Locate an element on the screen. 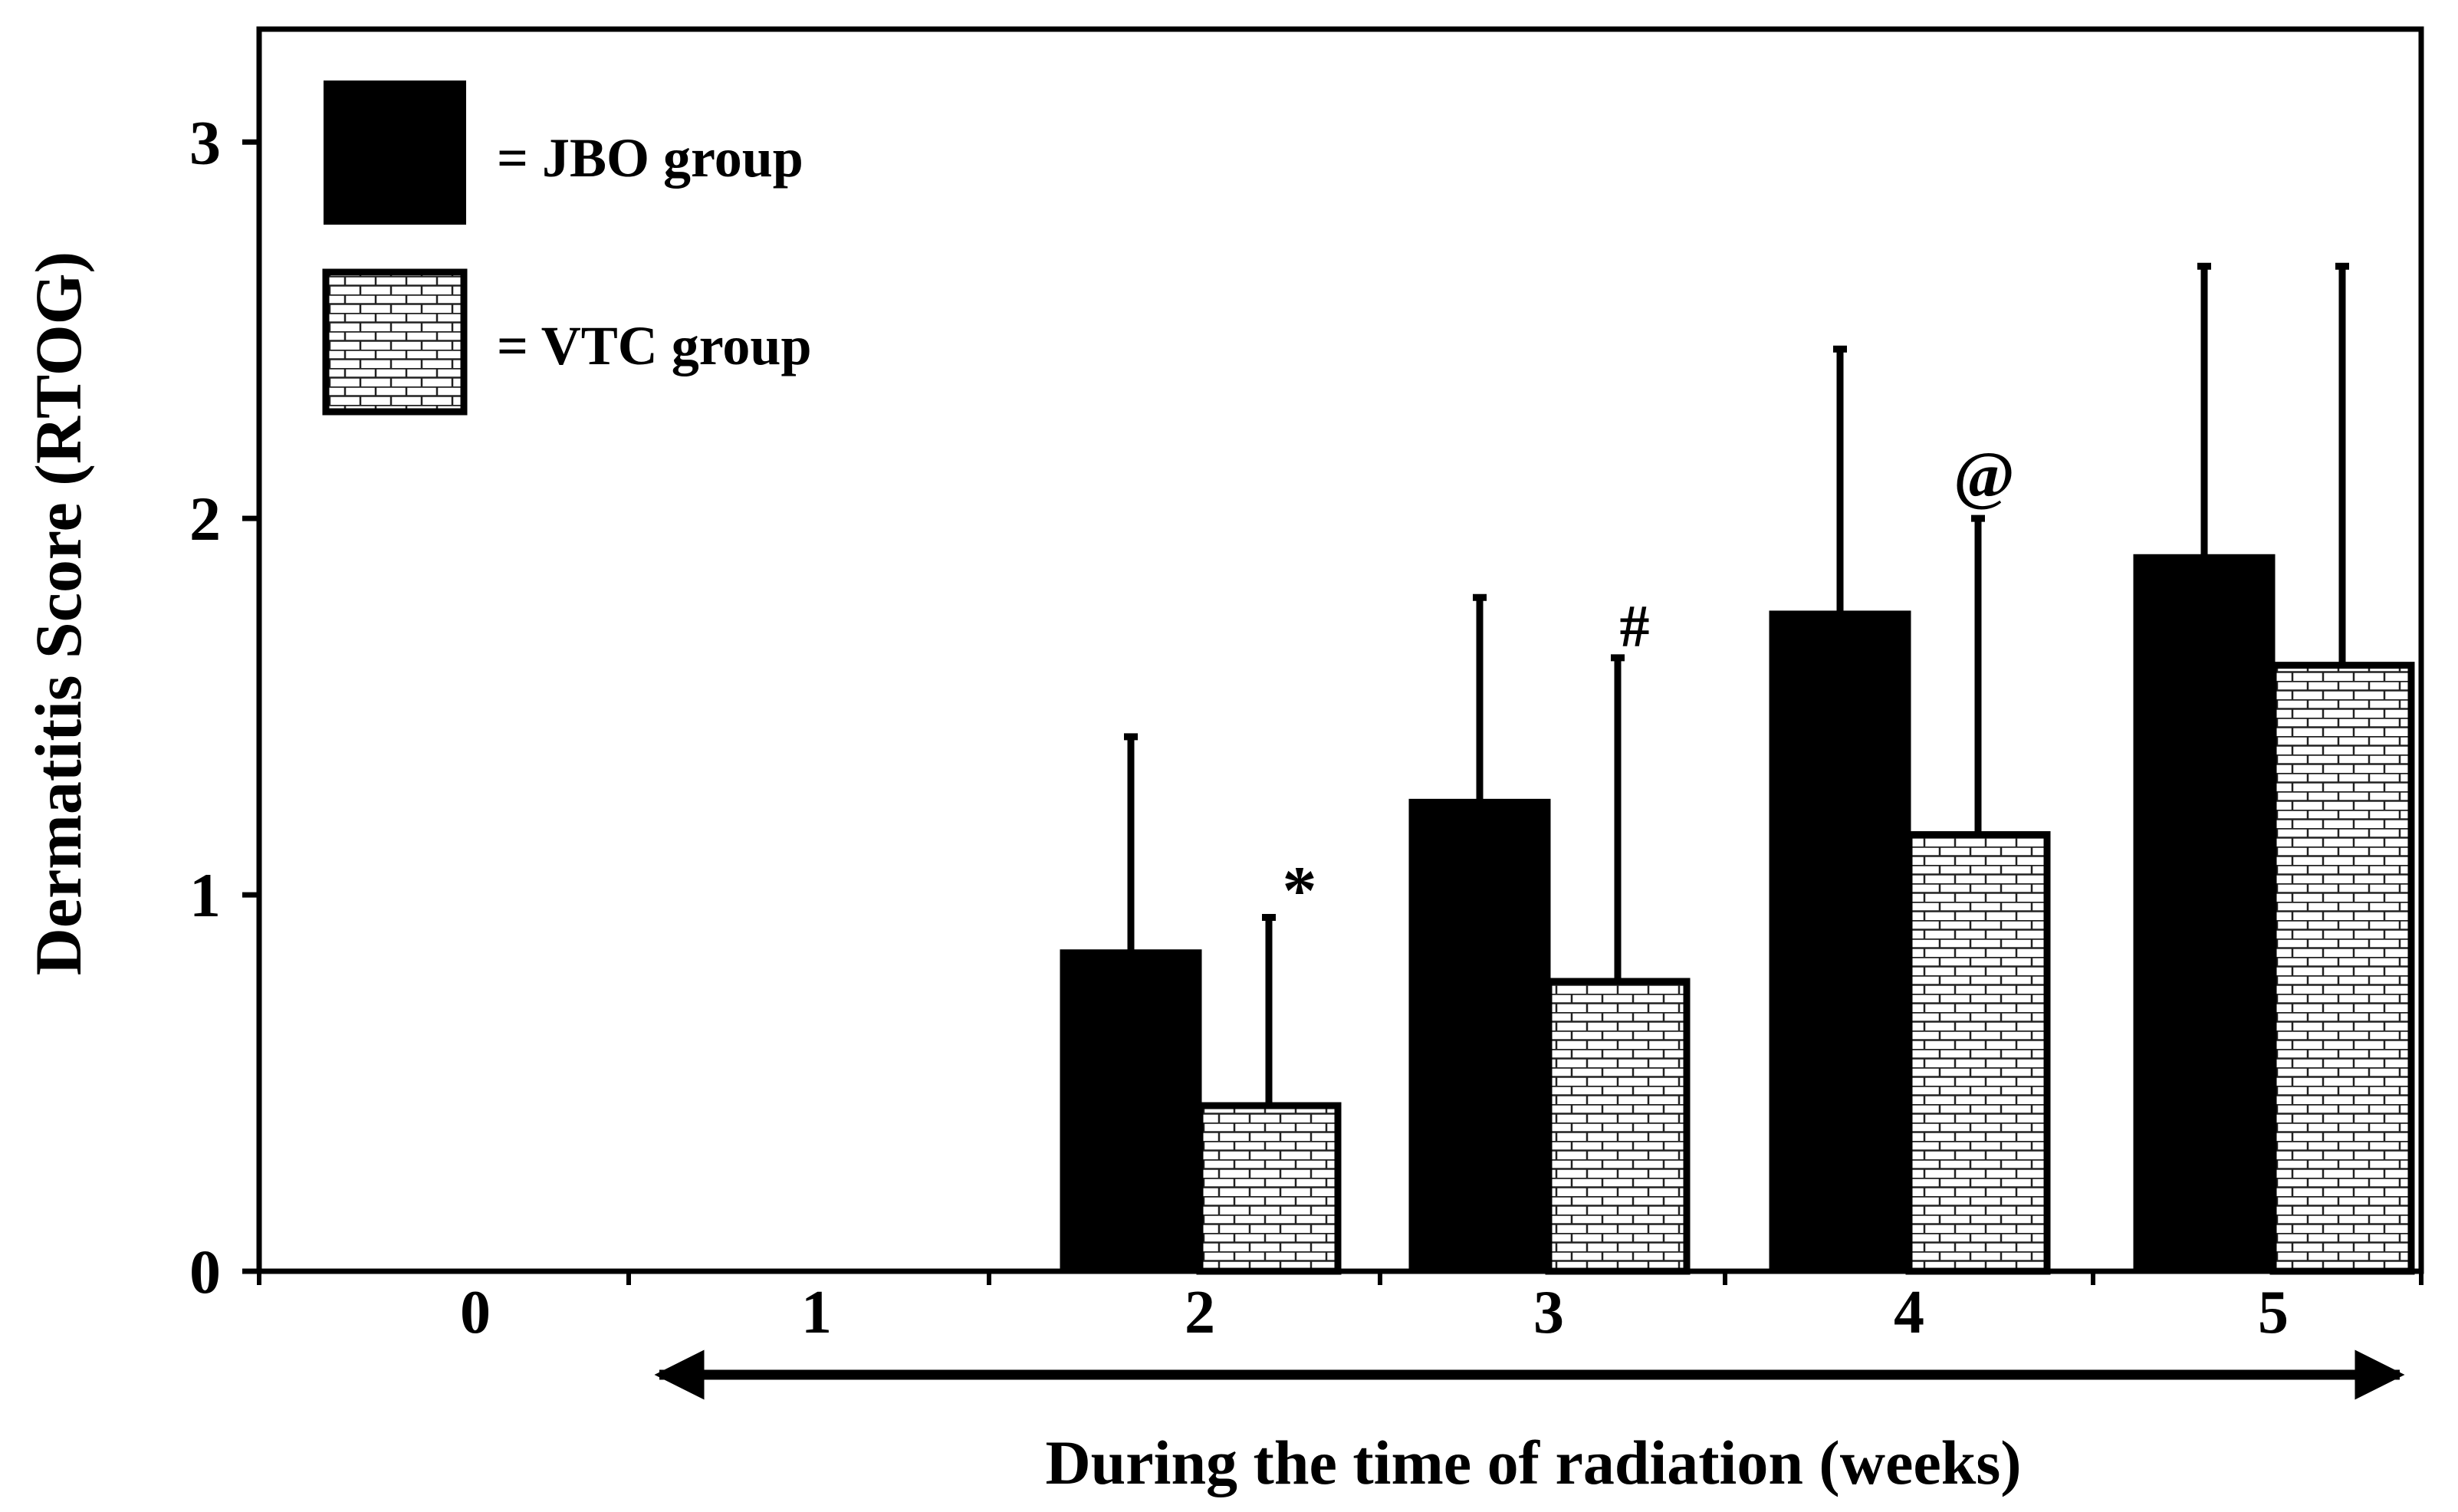 The height and width of the screenshot is (1512, 2458). legend-swatch-jbo is located at coordinates (395, 153).